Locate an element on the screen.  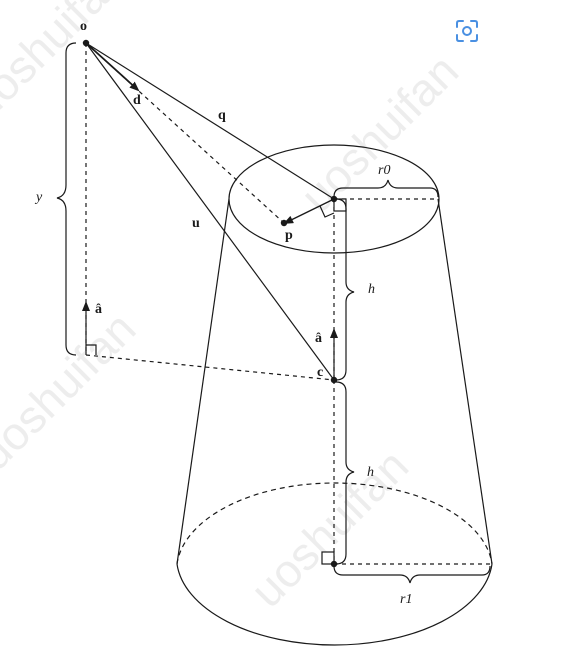
brace-h-upper is located at coordinates (345, 289).